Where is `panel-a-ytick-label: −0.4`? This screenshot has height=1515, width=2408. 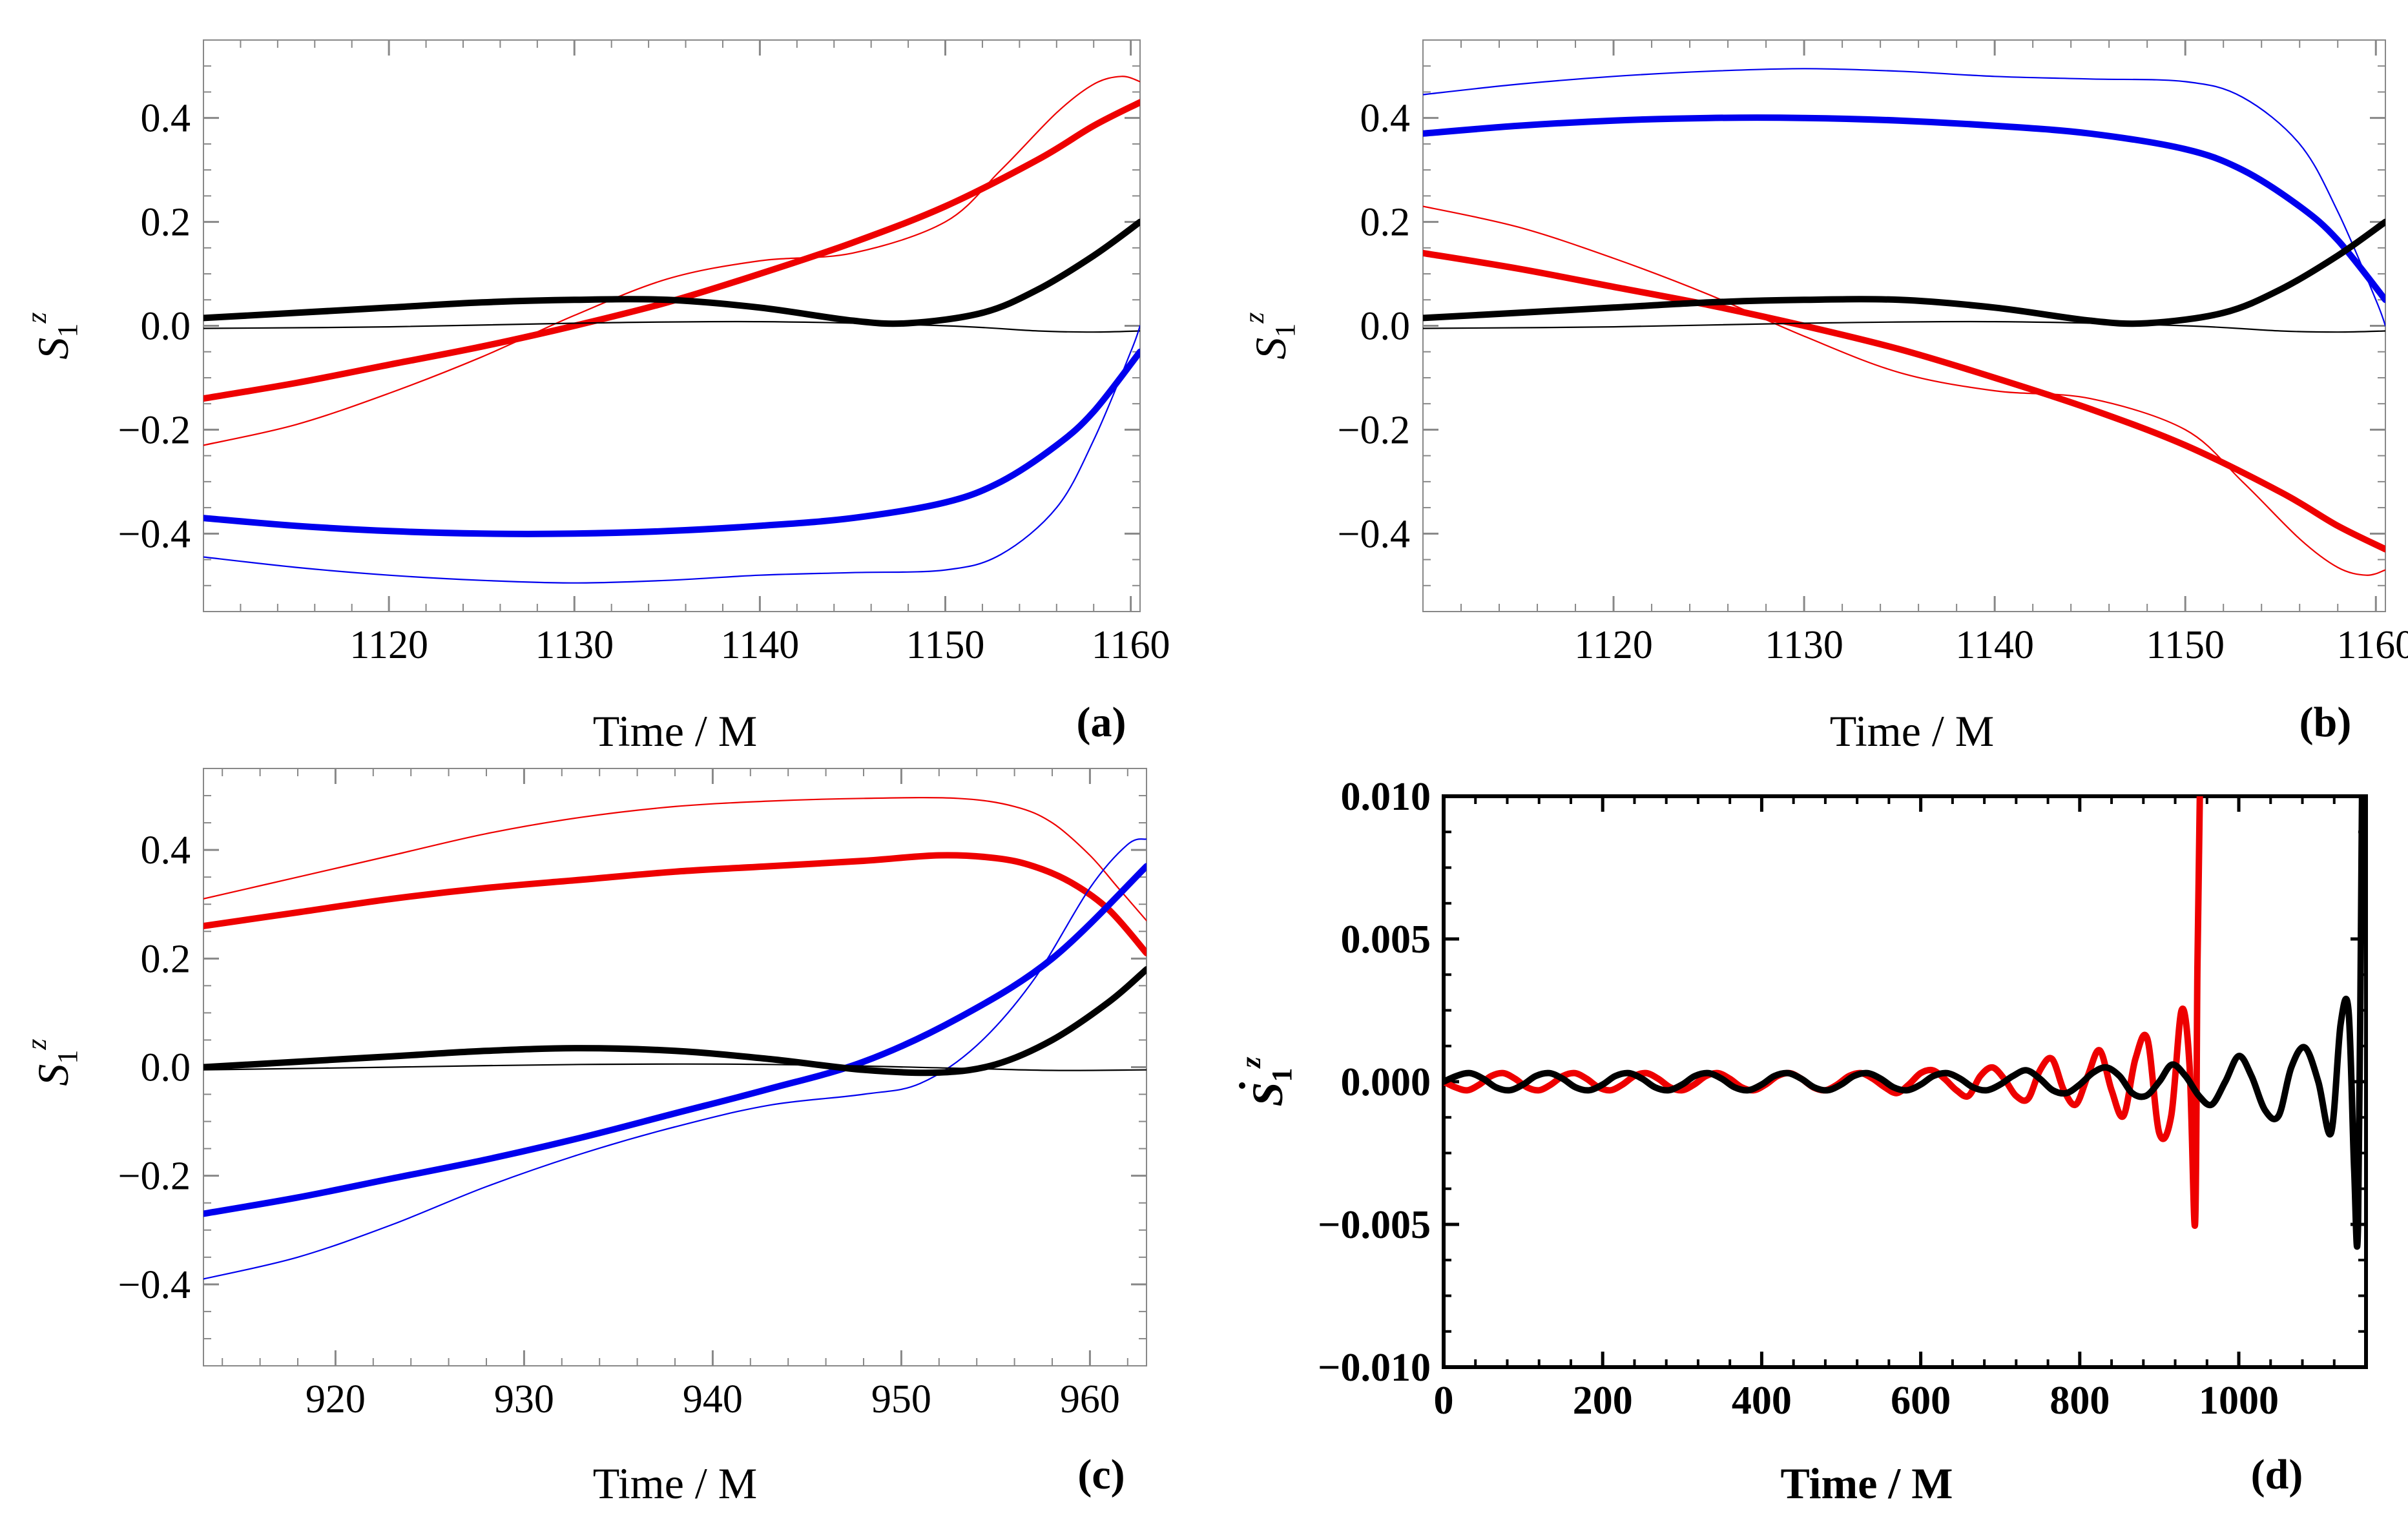
panel-a-ytick-label: −0.4 is located at coordinates (154, 534).